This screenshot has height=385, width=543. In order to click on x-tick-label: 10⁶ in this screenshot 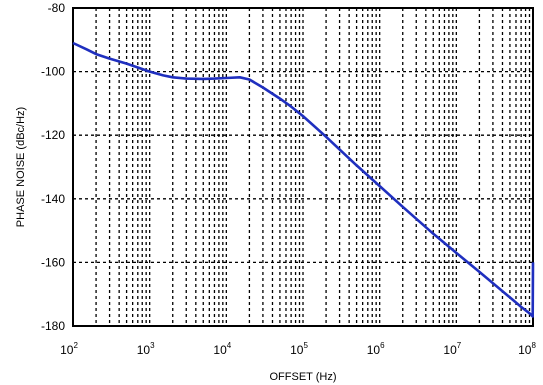, I will do `click(376, 349)`.